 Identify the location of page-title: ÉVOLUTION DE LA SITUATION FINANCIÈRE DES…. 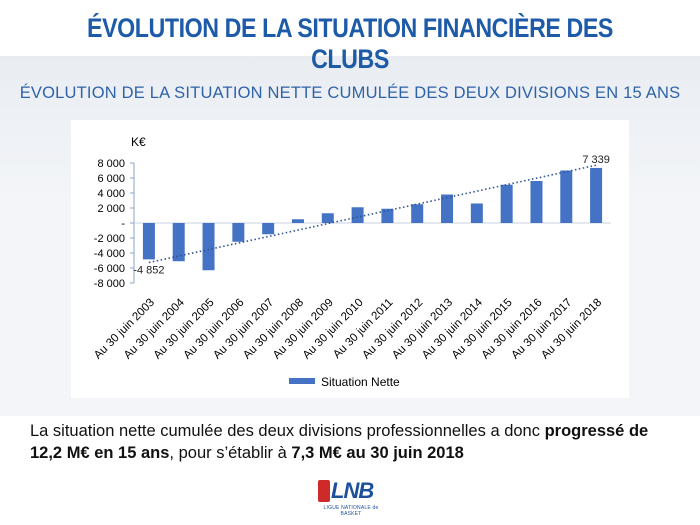
(350, 43).